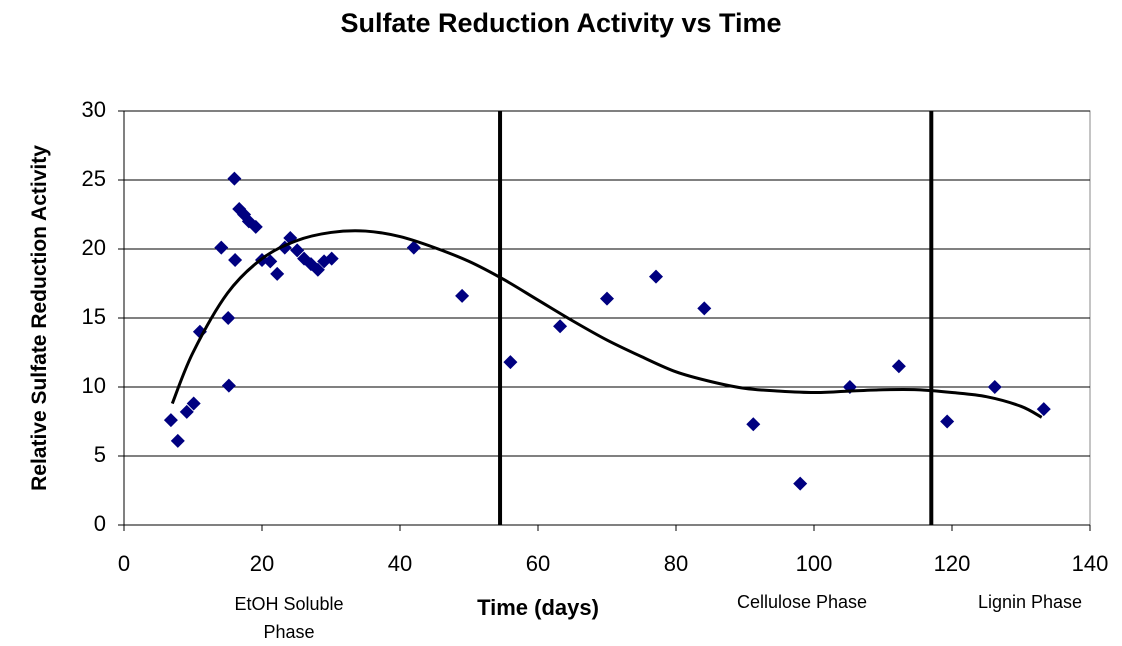 Image resolution: width=1122 pixels, height=646 pixels. What do you see at coordinates (1030, 602) in the screenshot?
I see `phase-label: Lignin Phase` at bounding box center [1030, 602].